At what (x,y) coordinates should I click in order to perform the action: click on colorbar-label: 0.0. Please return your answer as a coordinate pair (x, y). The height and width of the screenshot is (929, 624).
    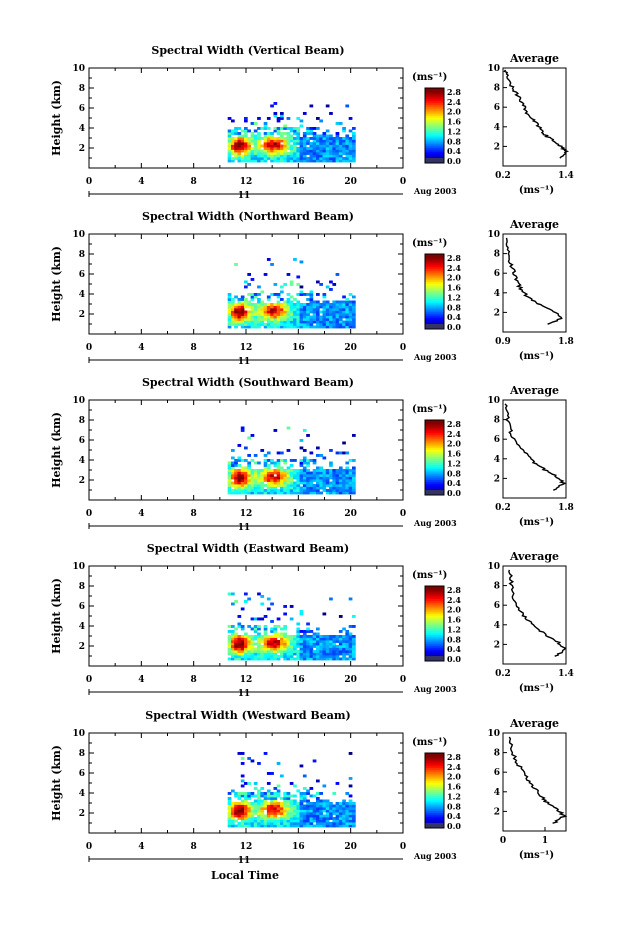
    Looking at the image, I should click on (454, 659).